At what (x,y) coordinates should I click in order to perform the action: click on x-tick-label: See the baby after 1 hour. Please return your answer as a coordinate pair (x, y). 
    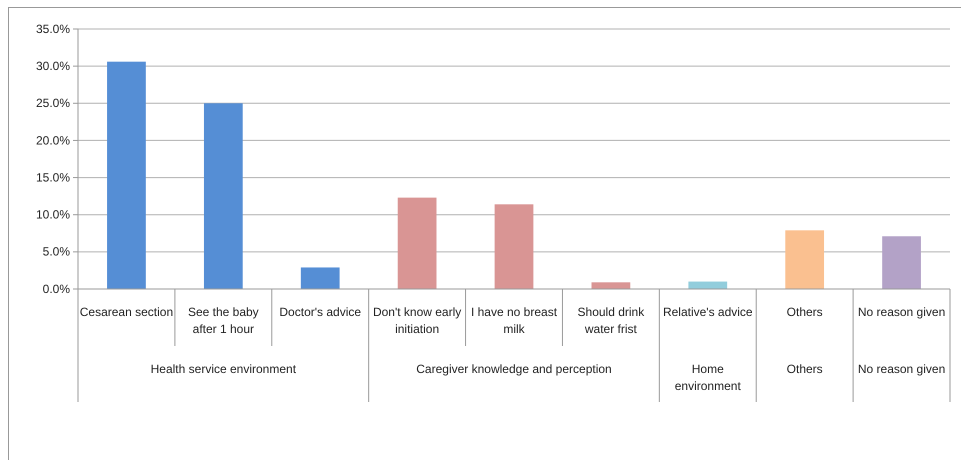
    Looking at the image, I should click on (223, 320).